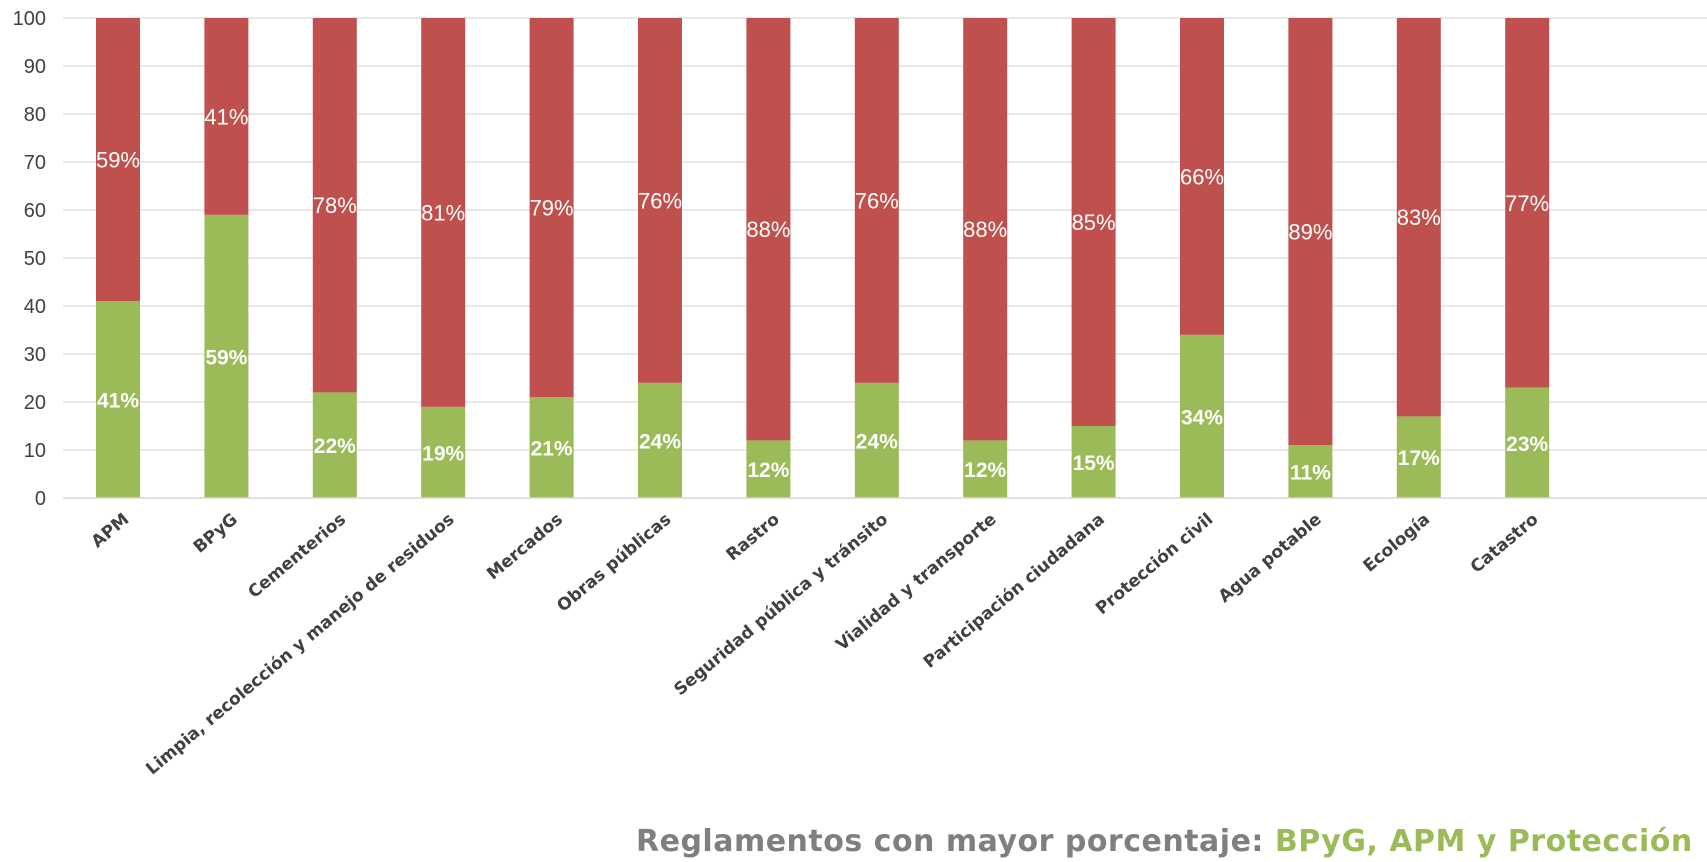 This screenshot has width=1707, height=862. I want to click on data-label-upper: 77%, so click(1527, 203).